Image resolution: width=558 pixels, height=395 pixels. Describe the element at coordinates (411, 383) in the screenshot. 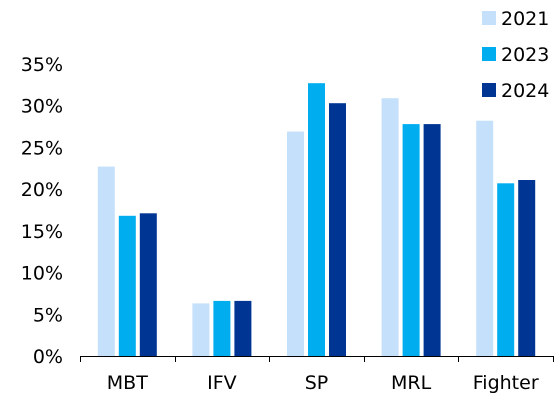

I see `x-category-label: MRL` at that location.